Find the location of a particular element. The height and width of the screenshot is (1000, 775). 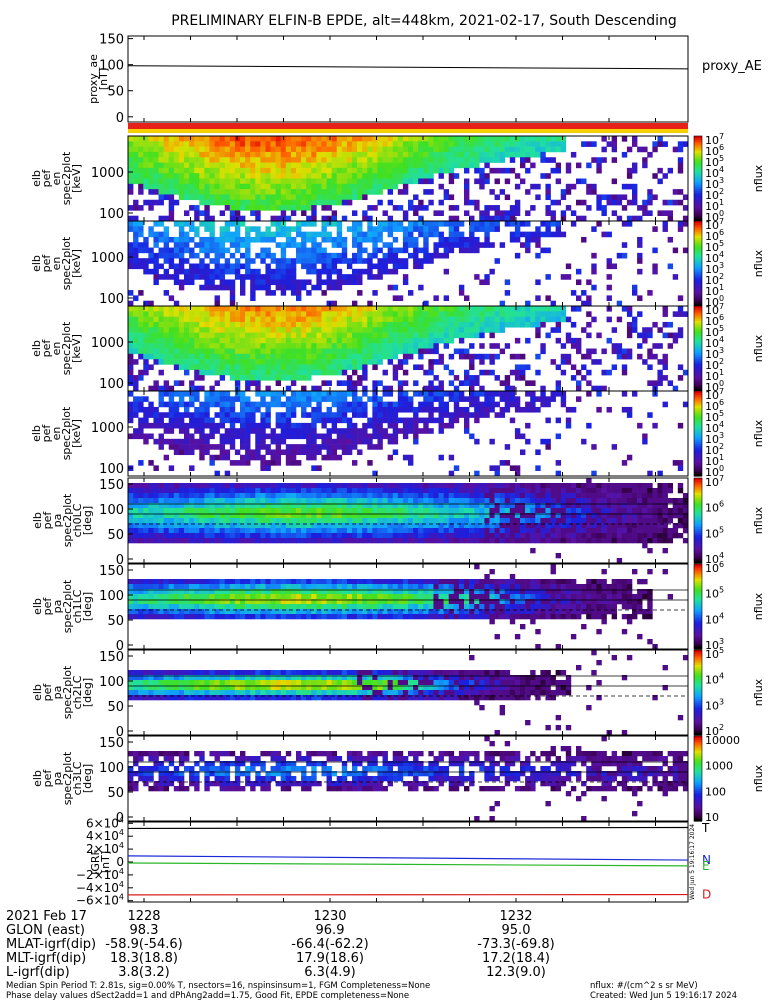

y-tick-label: 50 is located at coordinates (115, 92).